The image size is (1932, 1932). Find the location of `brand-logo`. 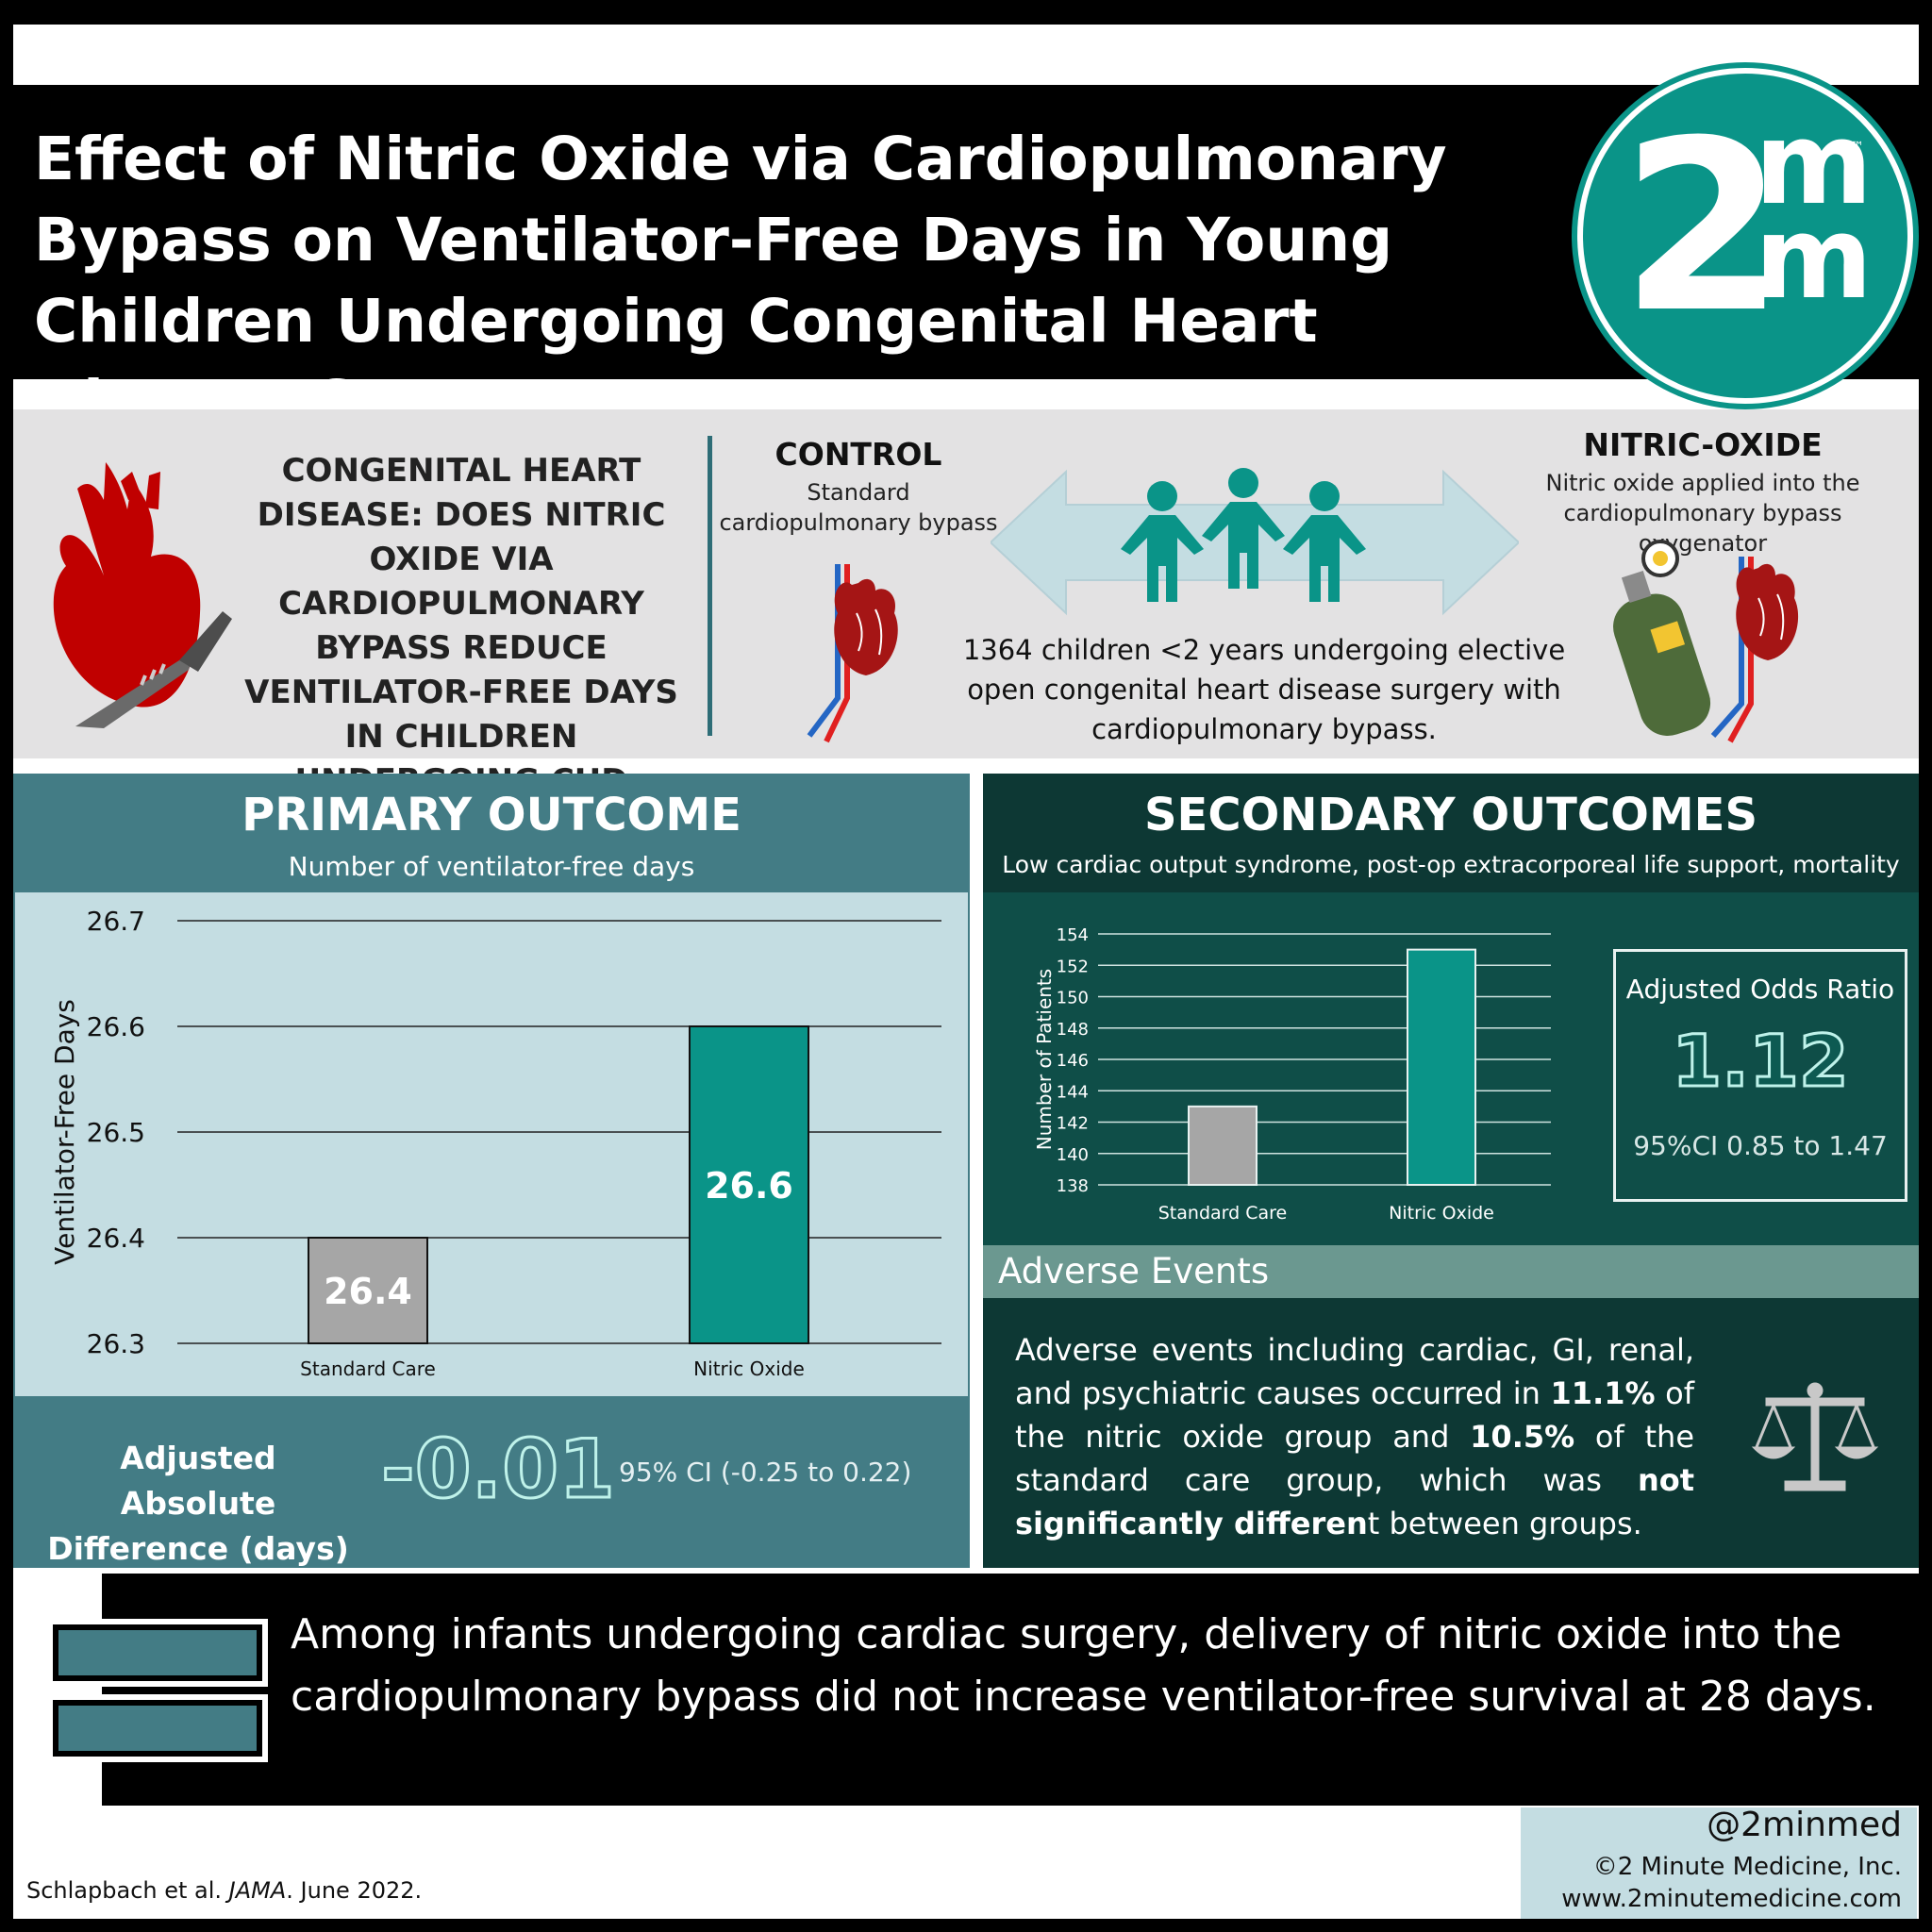

brand-logo is located at coordinates (1745, 236).